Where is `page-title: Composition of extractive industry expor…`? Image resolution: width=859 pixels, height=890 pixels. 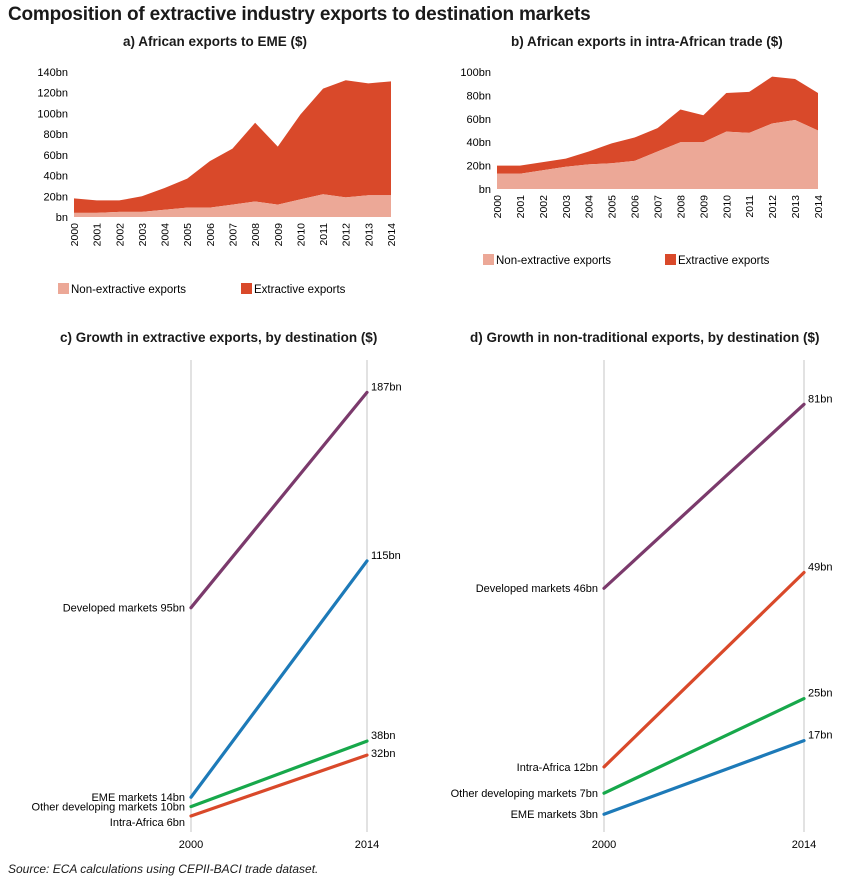
page-title: Composition of extractive industry expor… is located at coordinates (299, 14).